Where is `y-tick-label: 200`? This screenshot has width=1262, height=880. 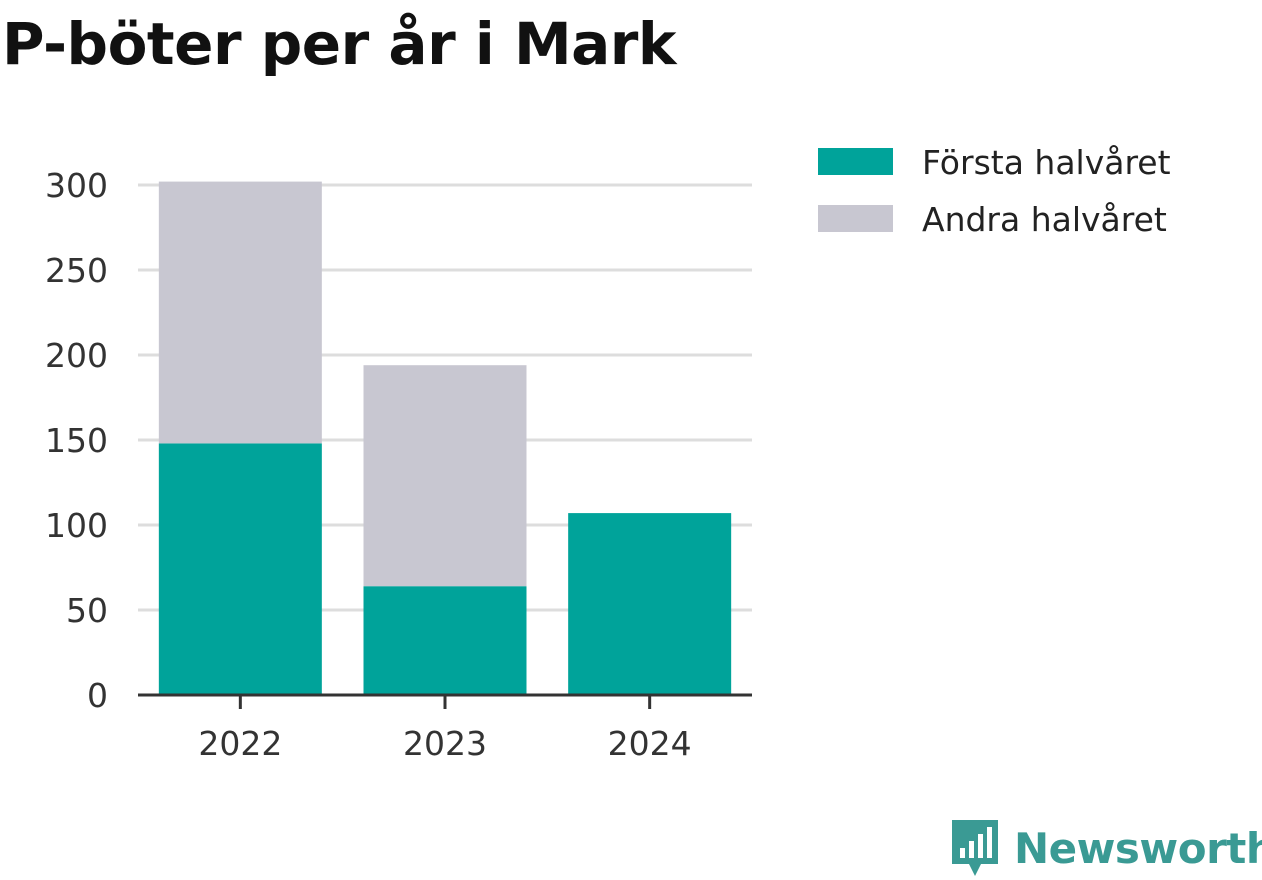
y-tick-label: 200 is located at coordinates (76, 355).